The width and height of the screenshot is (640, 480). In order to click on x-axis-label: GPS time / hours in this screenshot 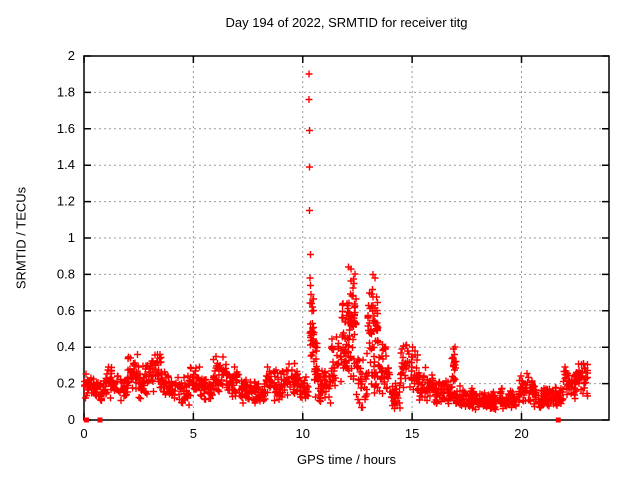, I will do `click(346, 459)`.